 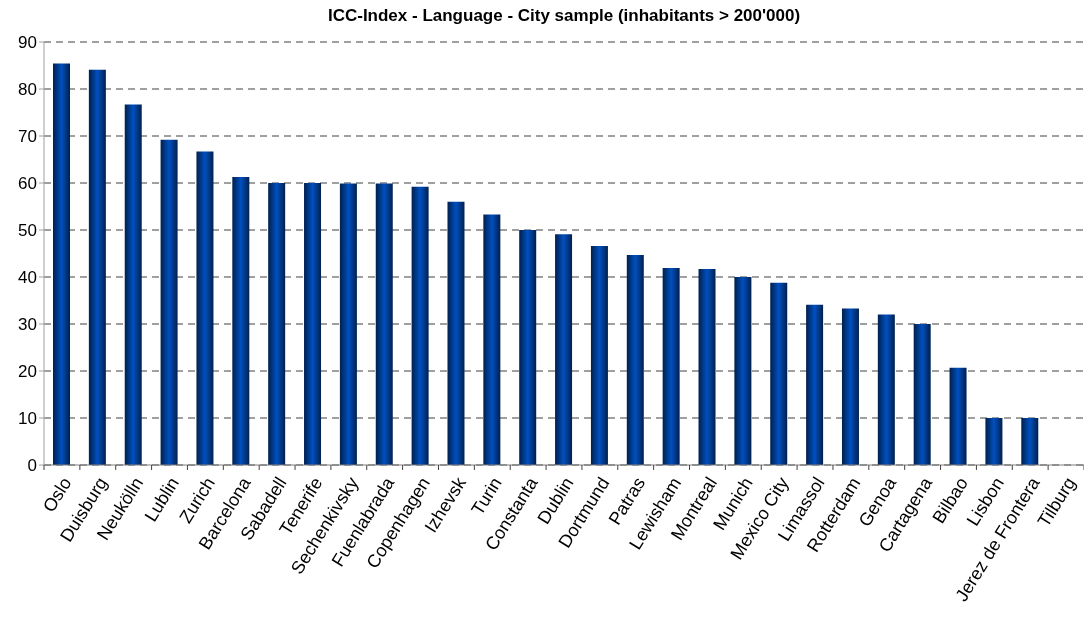 What do you see at coordinates (27, 43) in the screenshot?
I see `y-tick-label: 90` at bounding box center [27, 43].